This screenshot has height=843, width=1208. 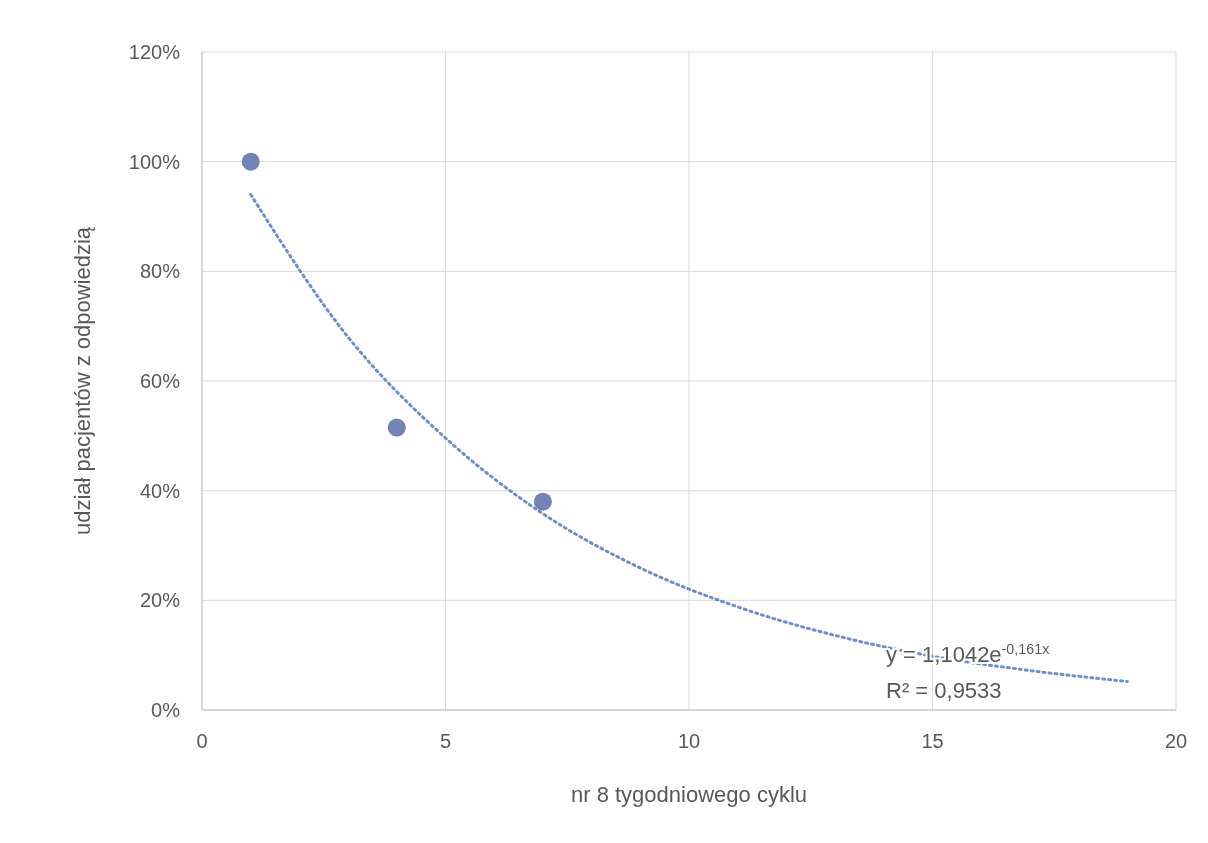 I want to click on annotation: R² = 0,9533, so click(x=944, y=690).